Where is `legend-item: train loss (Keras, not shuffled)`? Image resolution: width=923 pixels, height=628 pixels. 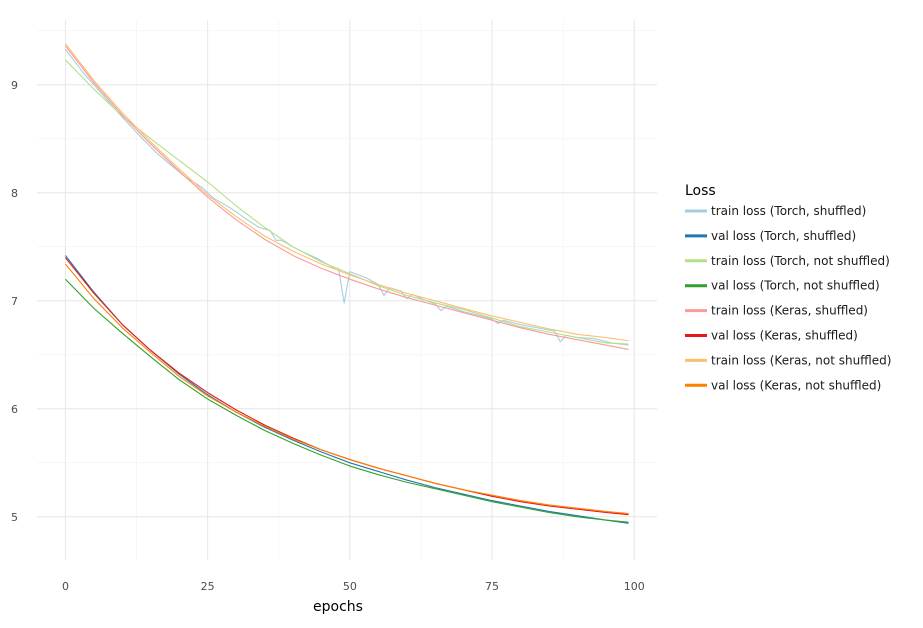 legend-item: train loss (Keras, not shuffled) is located at coordinates (788, 360).